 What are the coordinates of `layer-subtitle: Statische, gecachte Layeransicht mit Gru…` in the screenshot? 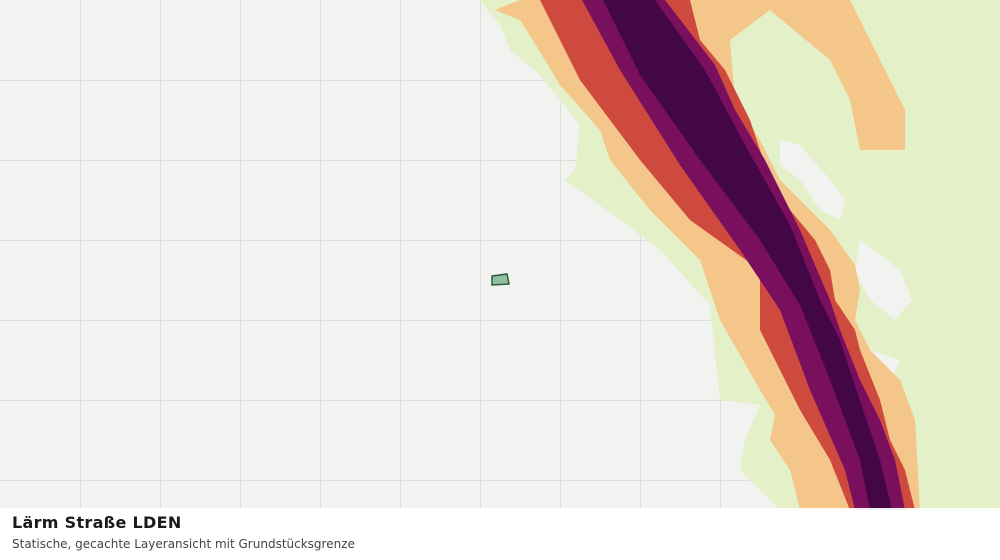 It's located at (183, 544).